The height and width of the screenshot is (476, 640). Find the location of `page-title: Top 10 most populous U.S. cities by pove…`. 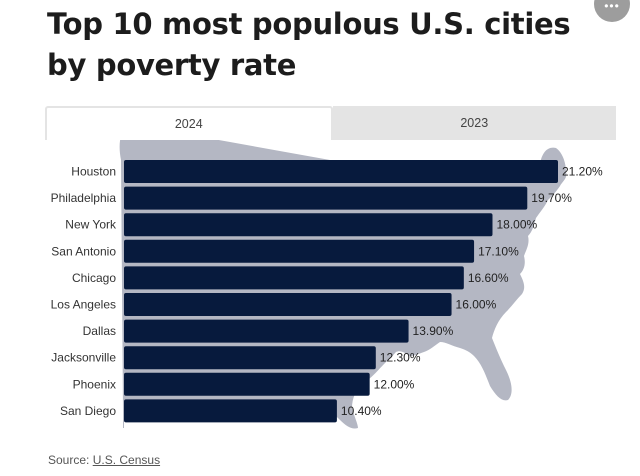

page-title: Top 10 most populous U.S. cities by pove… is located at coordinates (309, 44).